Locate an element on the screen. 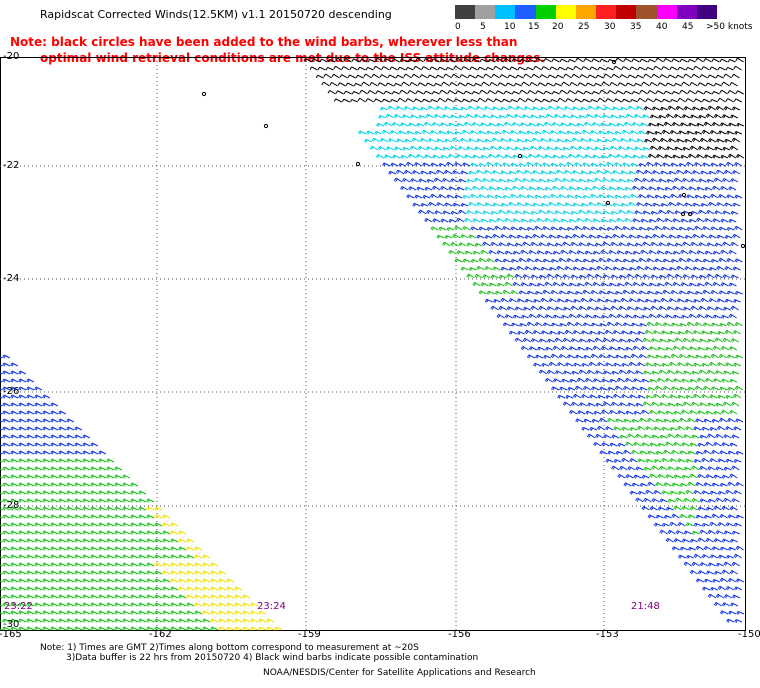 This screenshot has width=760, height=688. scale-label: 20 is located at coordinates (558, 27).